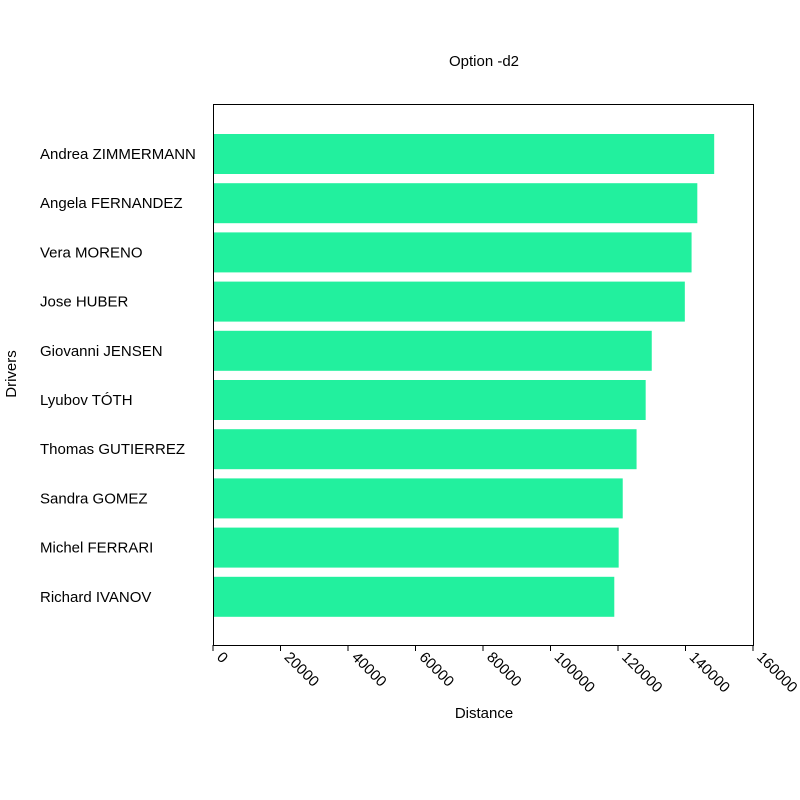 The height and width of the screenshot is (800, 800). What do you see at coordinates (91, 252) in the screenshot?
I see `y-tick-label: Vera MORENO` at bounding box center [91, 252].